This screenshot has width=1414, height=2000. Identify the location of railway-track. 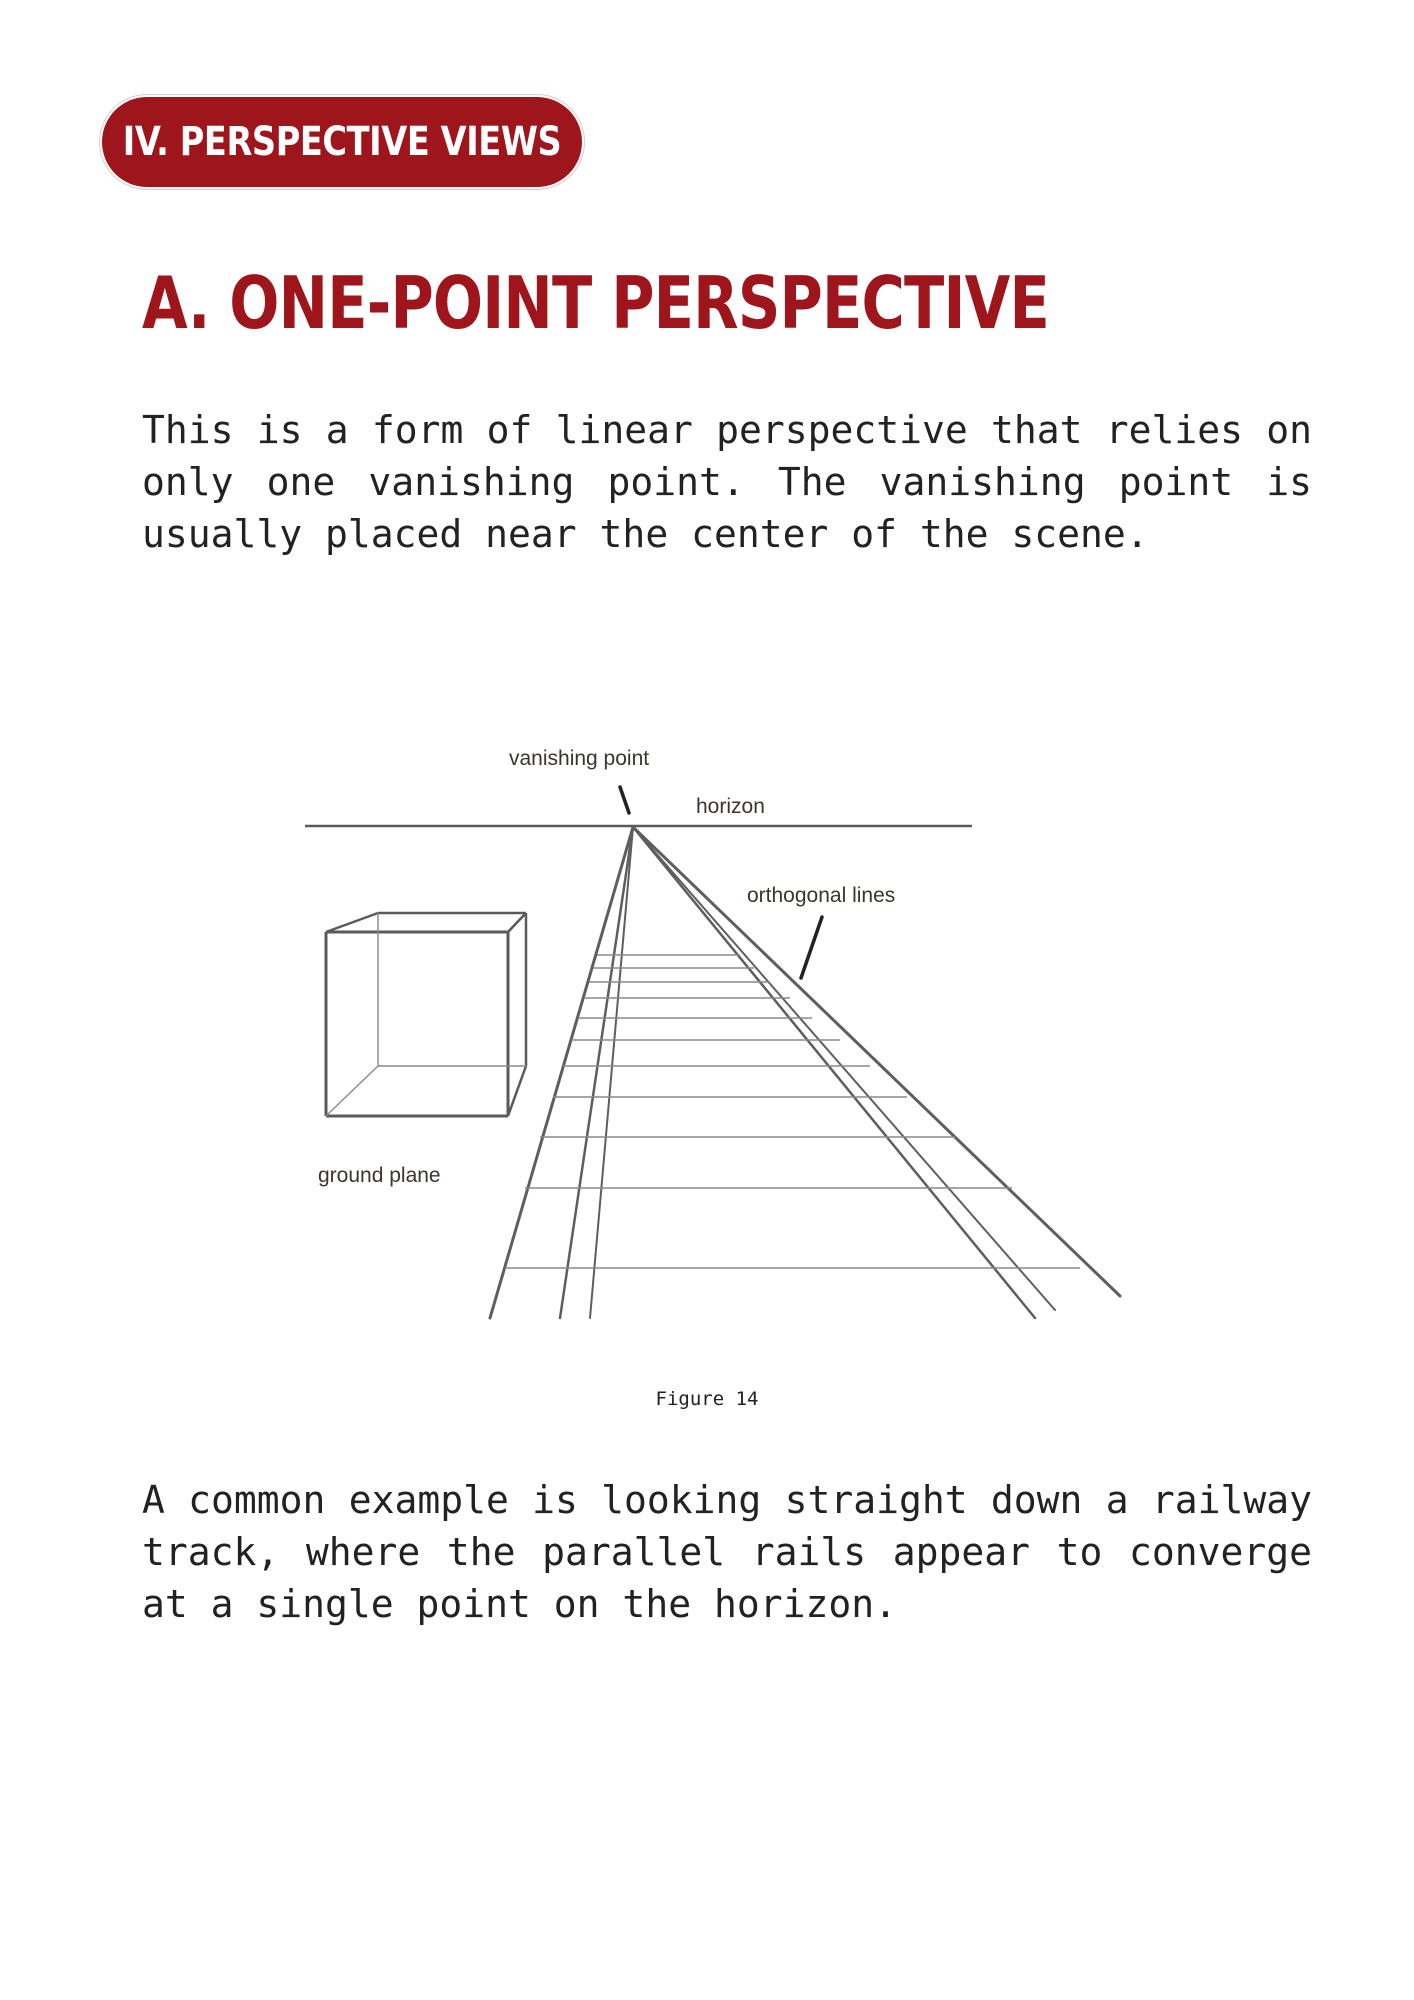
(805, 1072).